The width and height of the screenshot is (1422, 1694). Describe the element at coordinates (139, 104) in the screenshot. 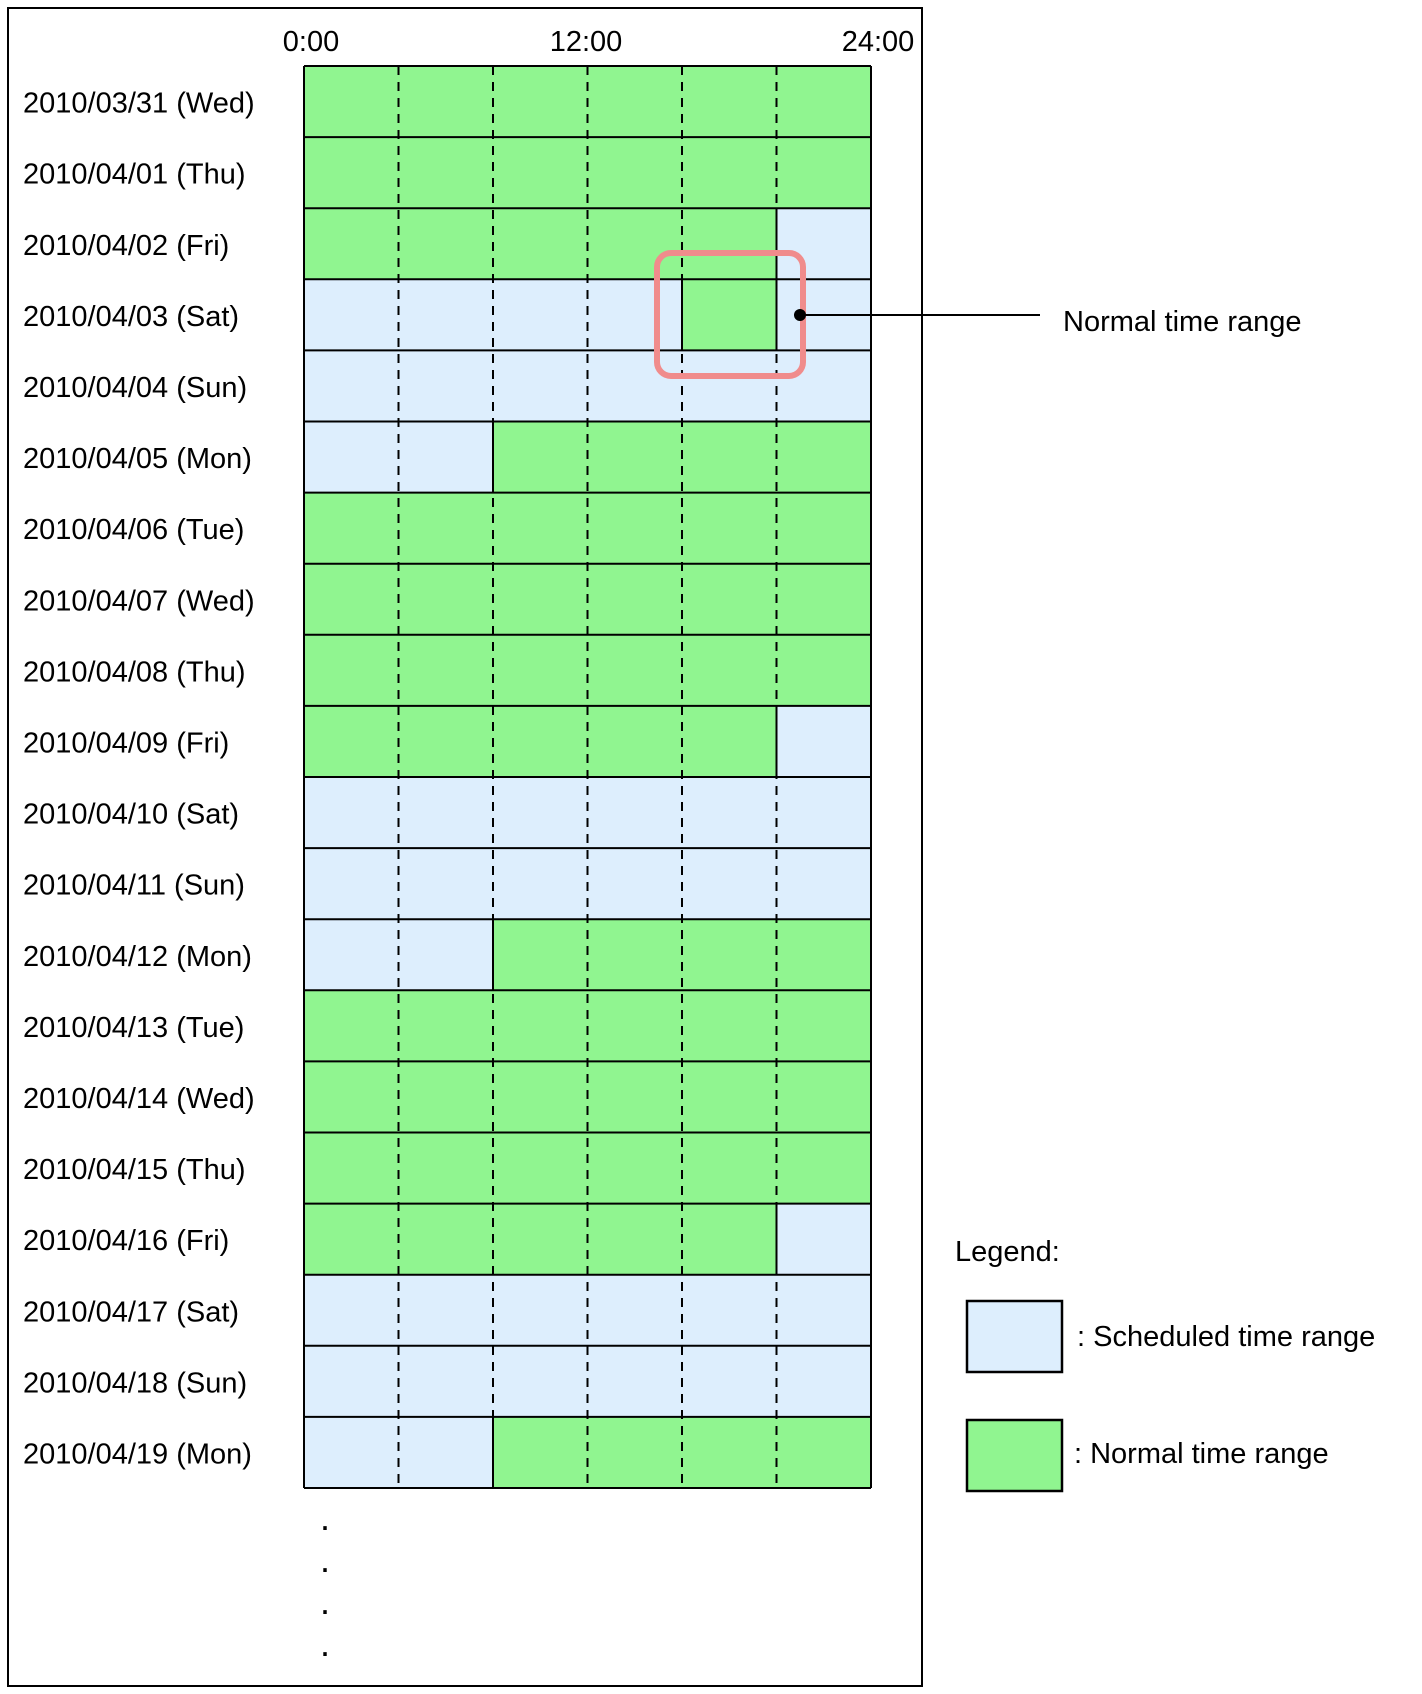

I see `row-date-label: 2010/03/31 (Wed)` at that location.